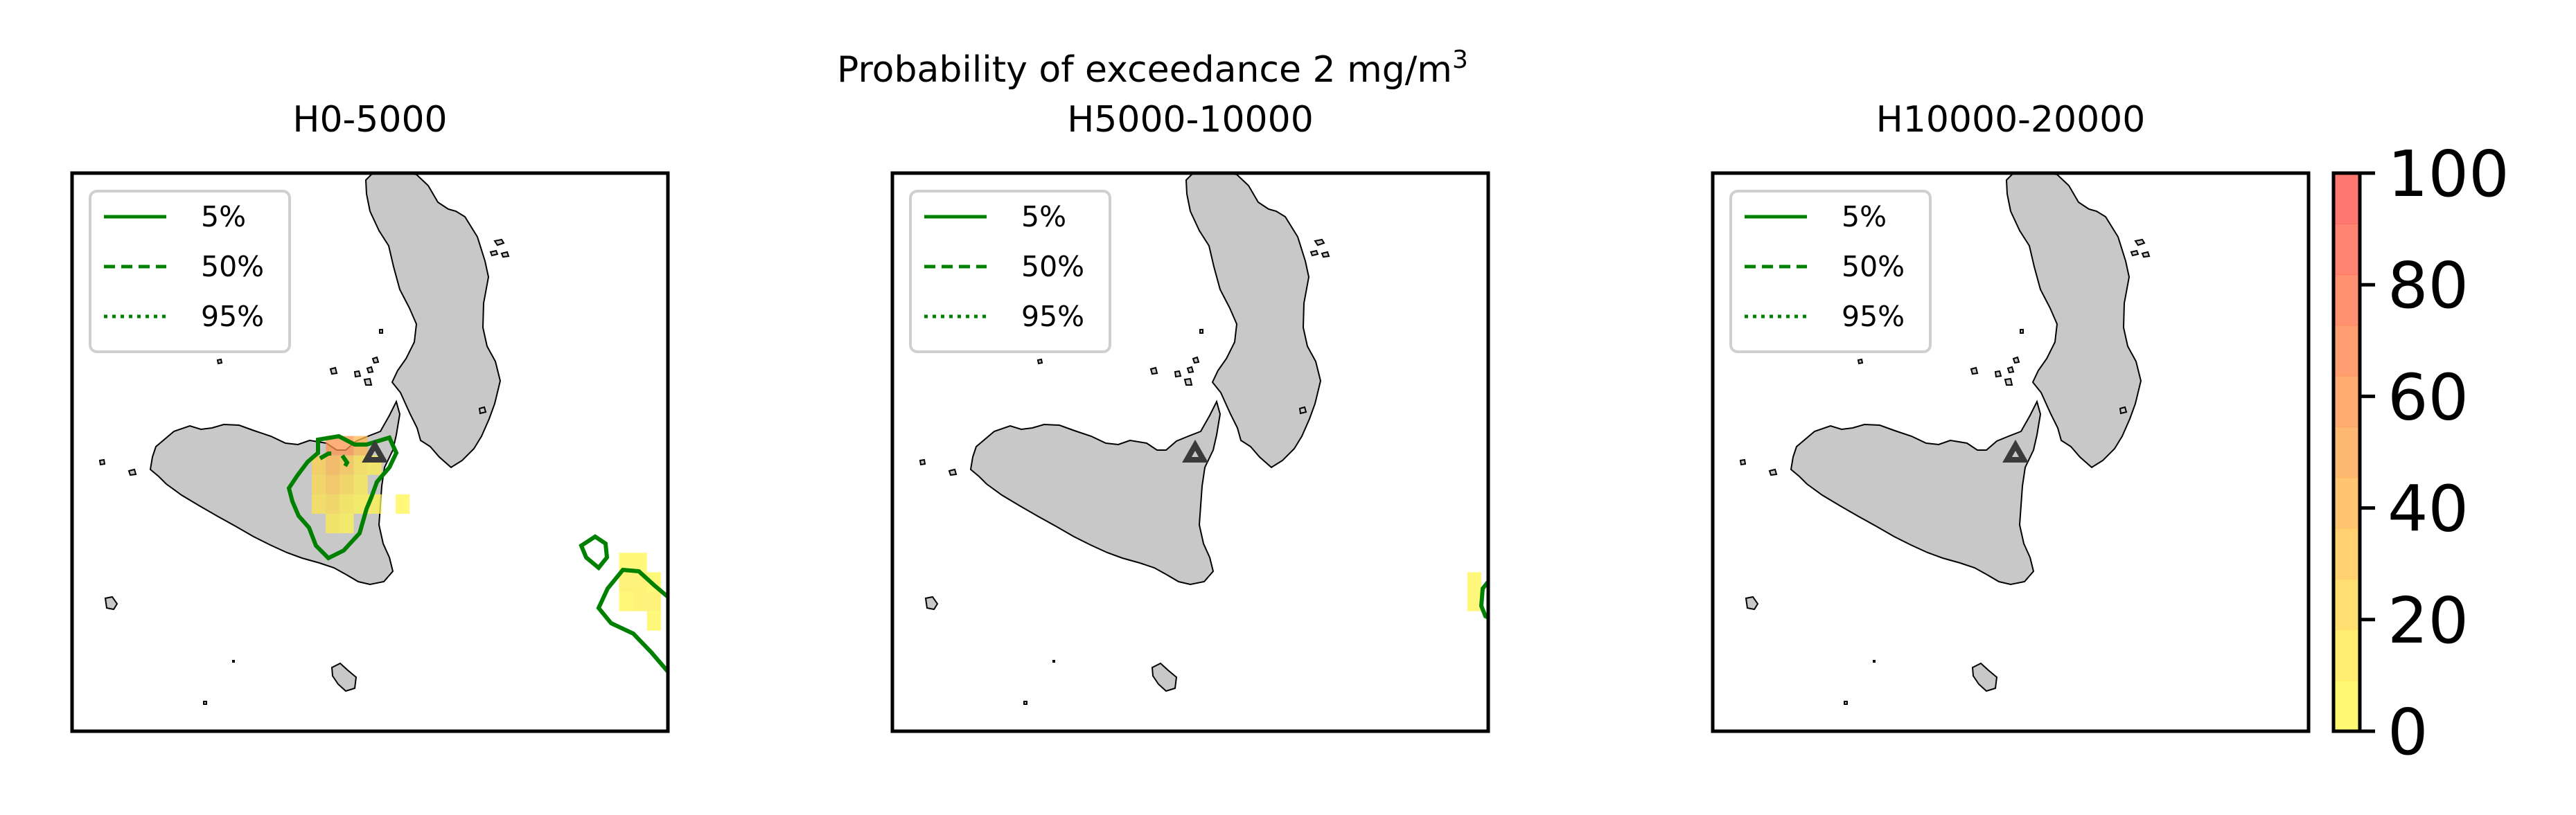  What do you see at coordinates (2428, 621) in the screenshot?
I see `colorbar-tick-label: 20` at bounding box center [2428, 621].